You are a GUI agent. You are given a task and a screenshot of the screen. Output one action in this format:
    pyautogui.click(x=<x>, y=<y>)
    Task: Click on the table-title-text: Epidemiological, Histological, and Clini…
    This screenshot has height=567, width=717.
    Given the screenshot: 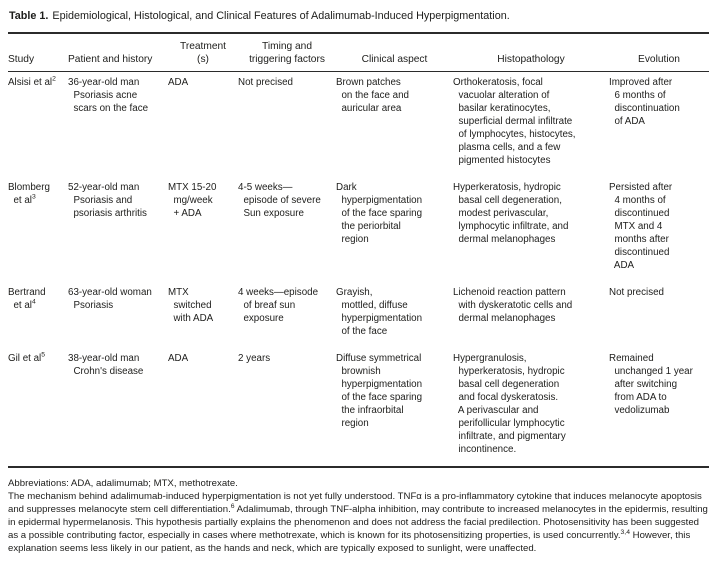 What is the action you would take?
    pyautogui.click(x=281, y=16)
    